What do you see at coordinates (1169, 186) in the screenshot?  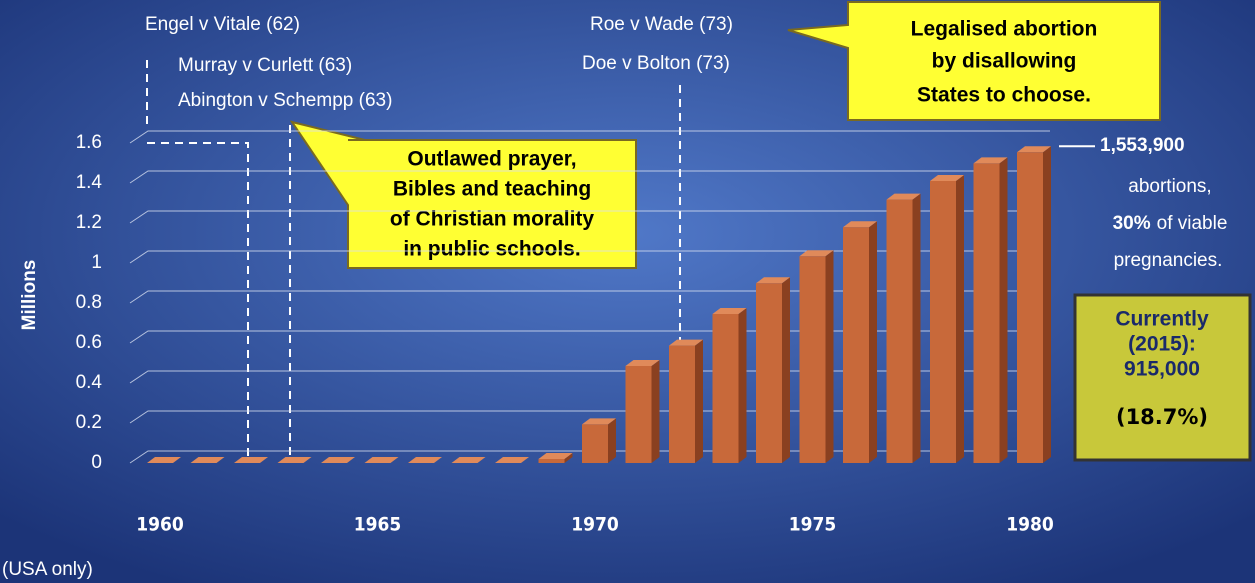 I see `annotation: abortions,` at bounding box center [1169, 186].